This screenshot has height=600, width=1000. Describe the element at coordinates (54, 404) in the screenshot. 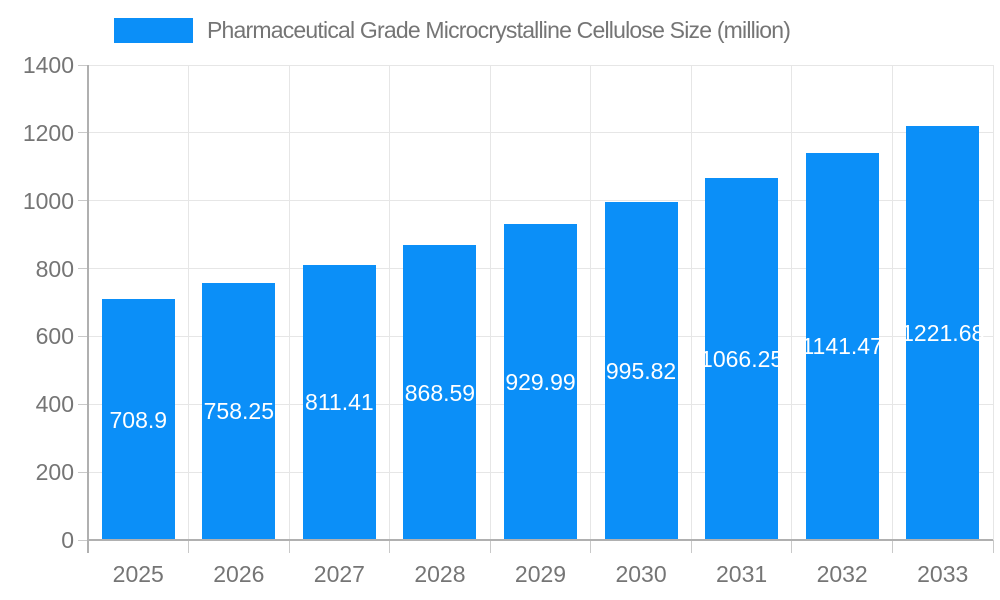

I see `y-axis-label: 400` at that location.